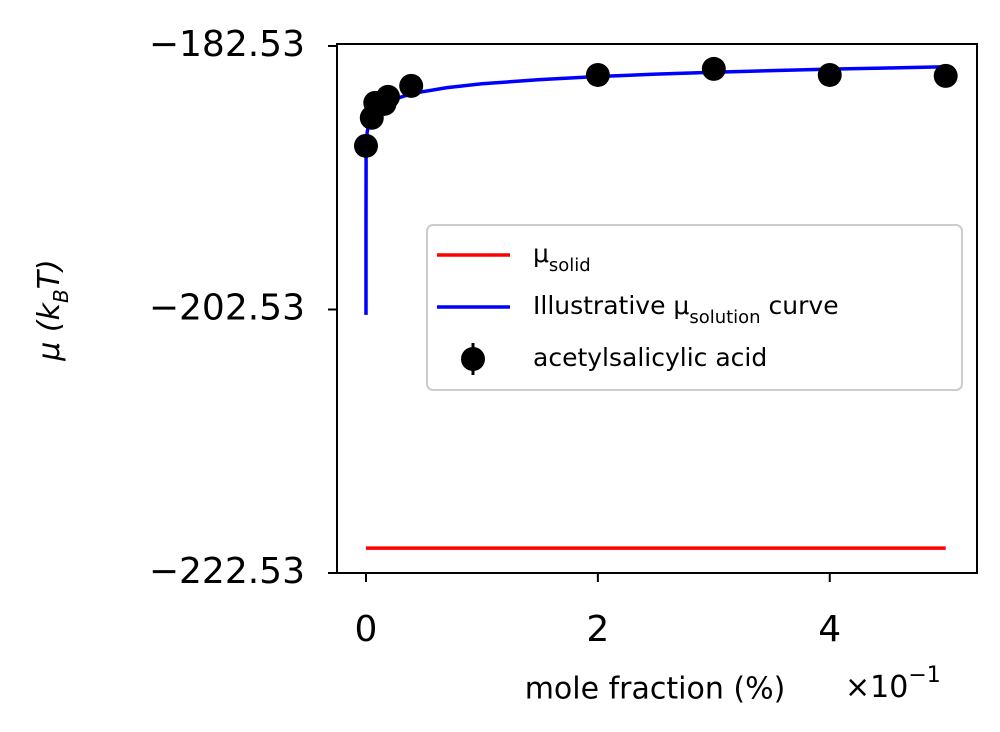  Describe the element at coordinates (800, 305) in the screenshot. I see `text-part: curve` at that location.